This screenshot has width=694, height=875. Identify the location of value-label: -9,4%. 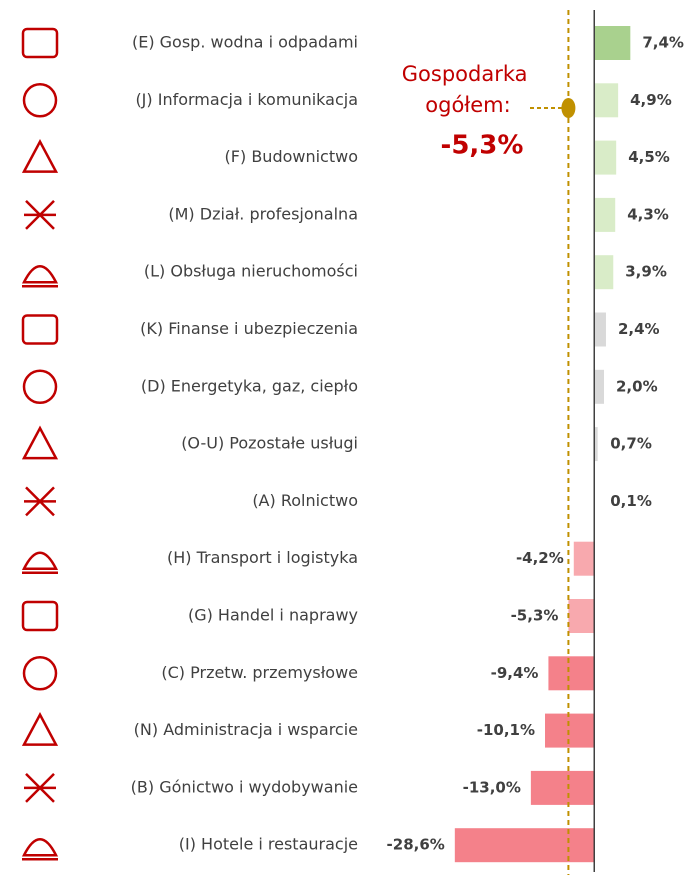
(515, 673).